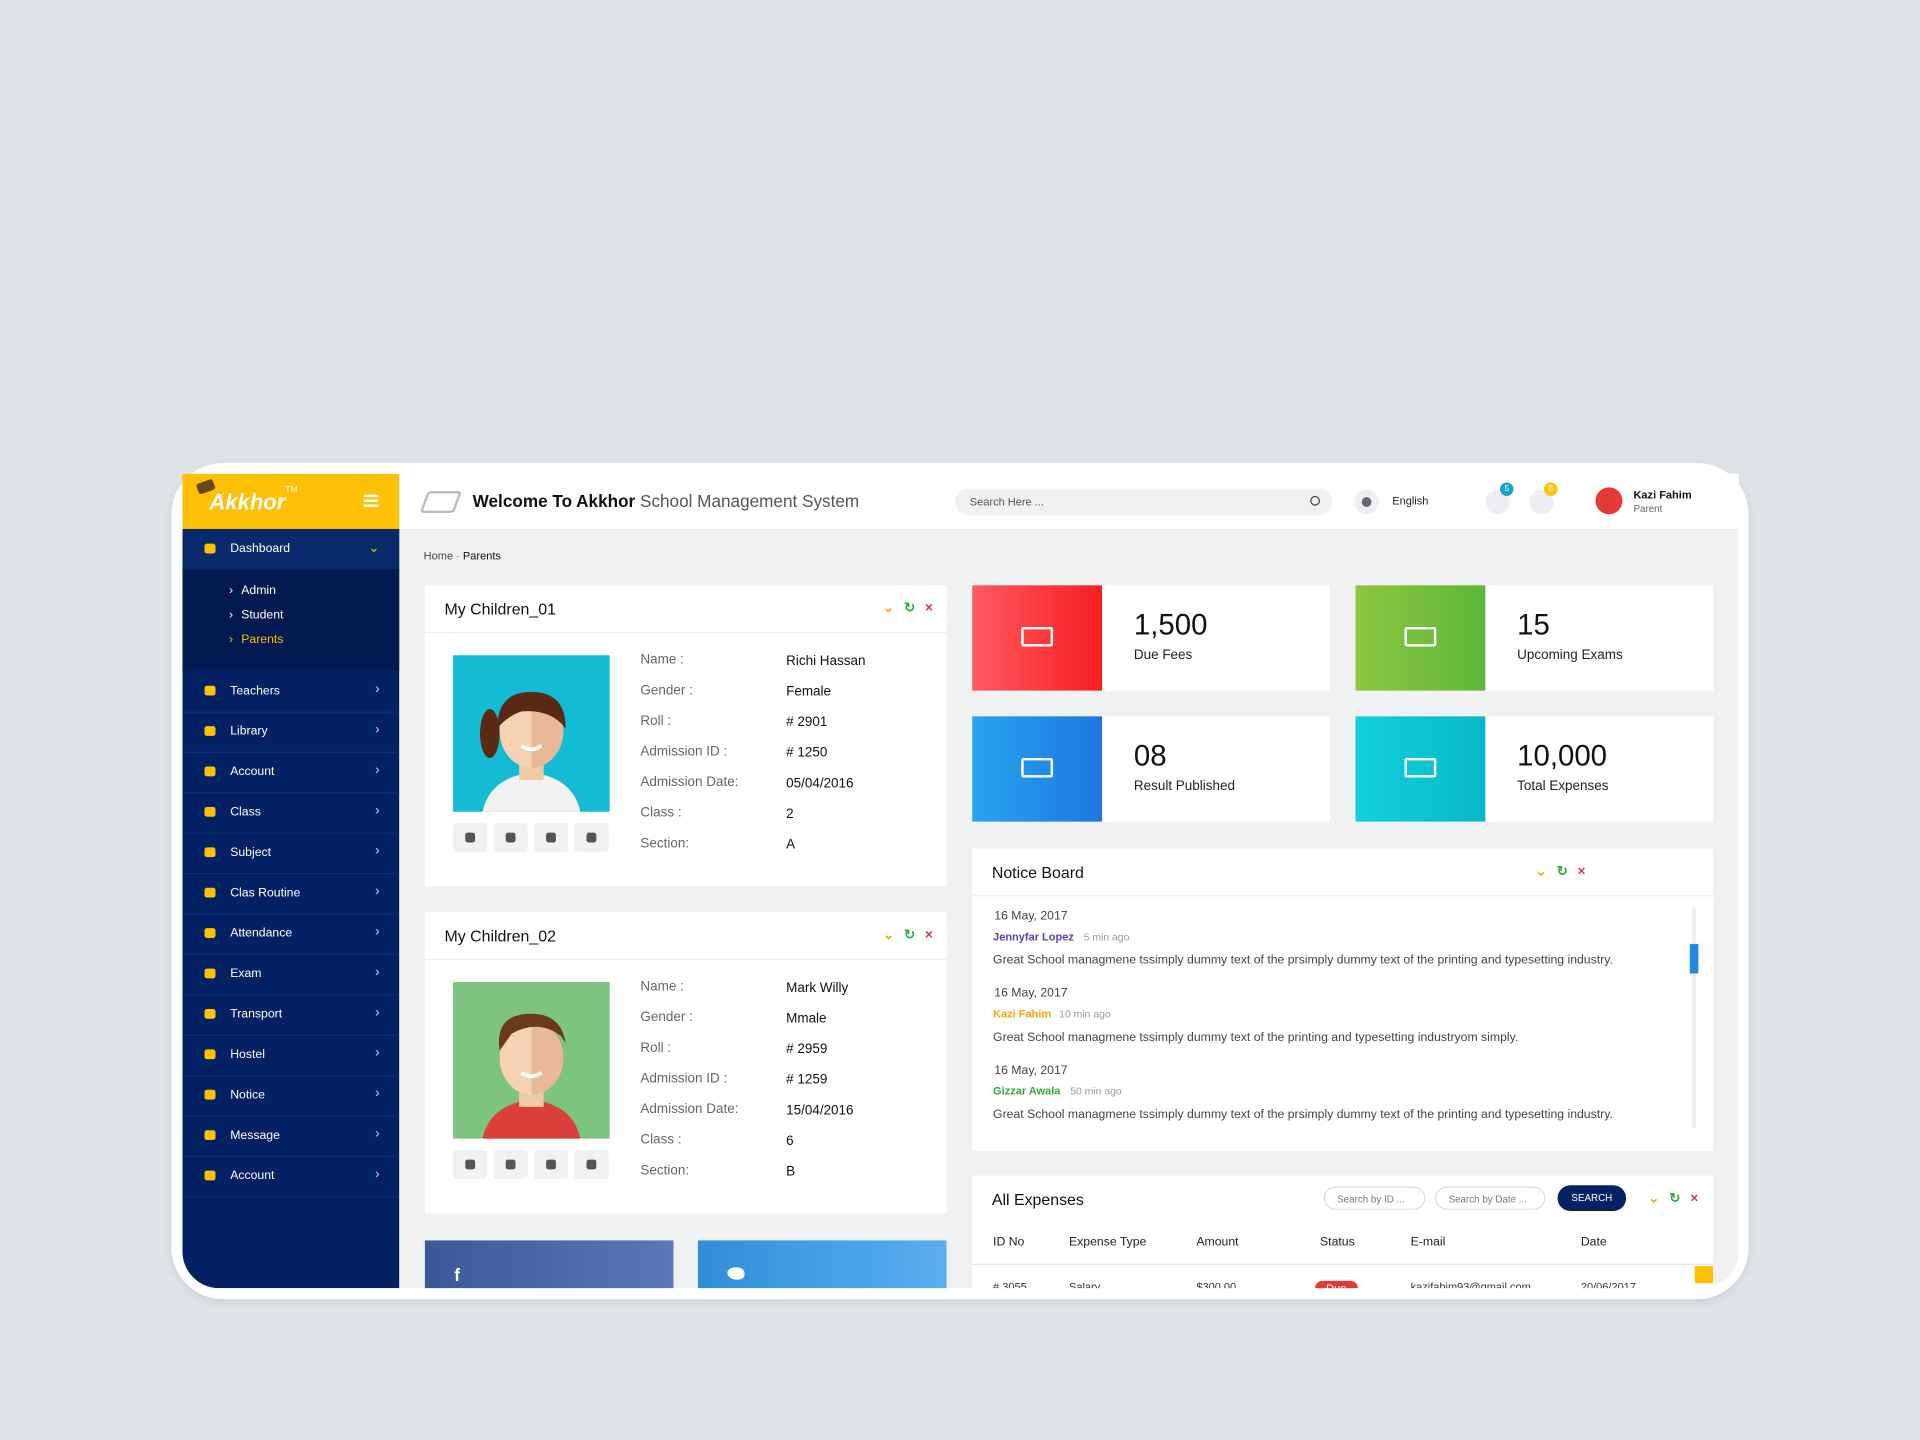 The height and width of the screenshot is (1440, 1920). What do you see at coordinates (256, 1014) in the screenshot?
I see `menu-label: Transport` at bounding box center [256, 1014].